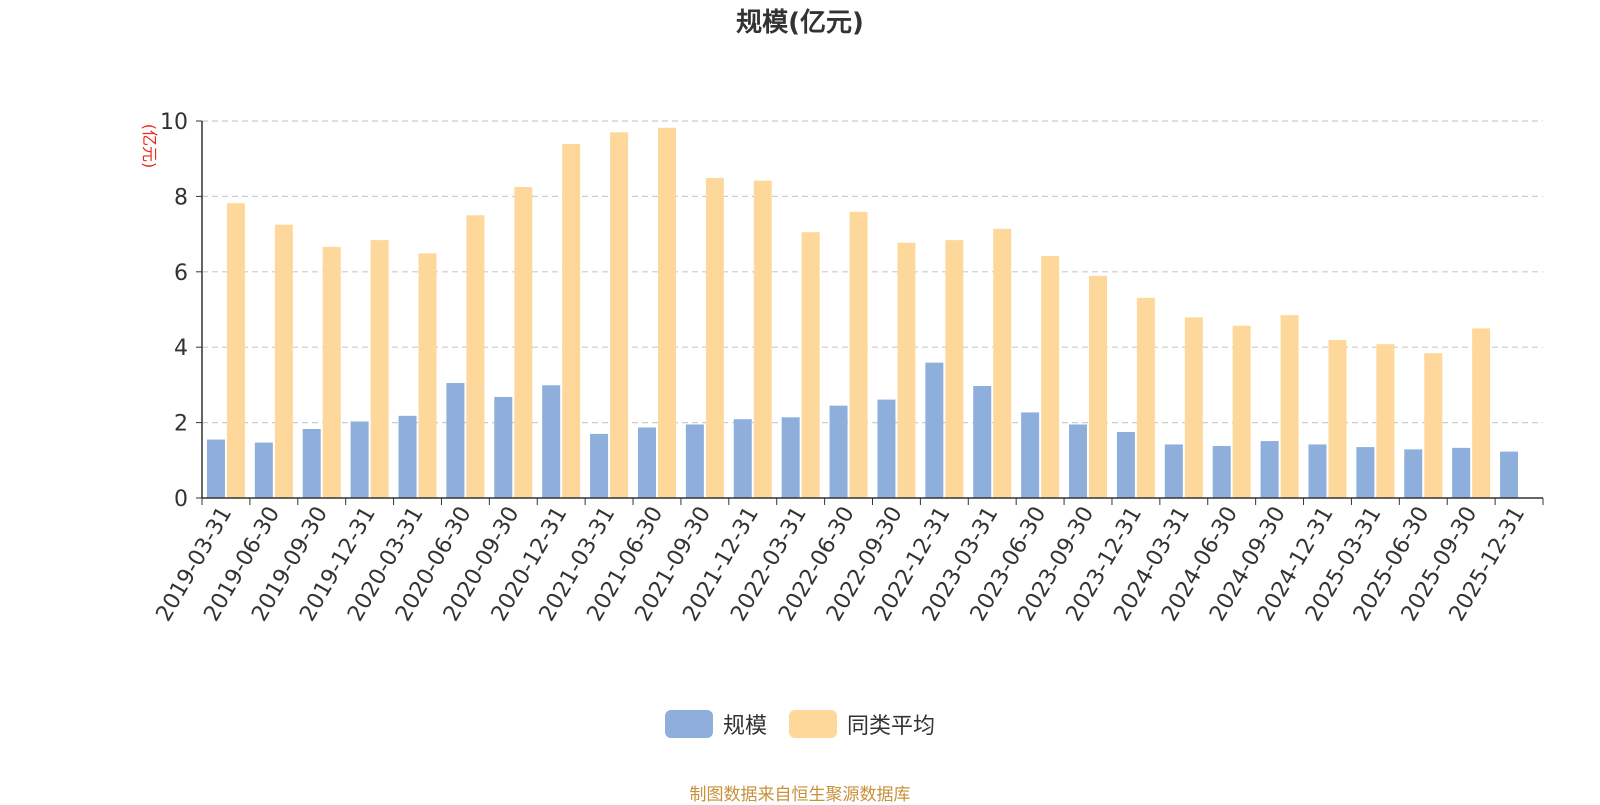 The height and width of the screenshot is (805, 1600). Describe the element at coordinates (744, 726) in the screenshot. I see `legend-label: 规模` at that location.